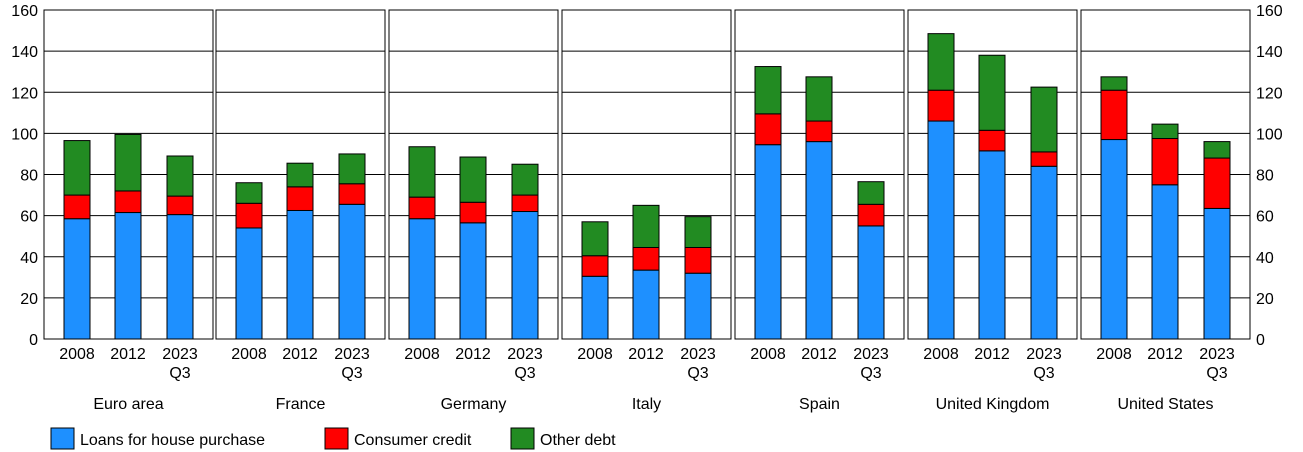 The height and width of the screenshot is (452, 1303). What do you see at coordinates (646, 211) in the screenshot?
I see `panel-italy: 2008 2012 2023 Q3 Italy` at bounding box center [646, 211].